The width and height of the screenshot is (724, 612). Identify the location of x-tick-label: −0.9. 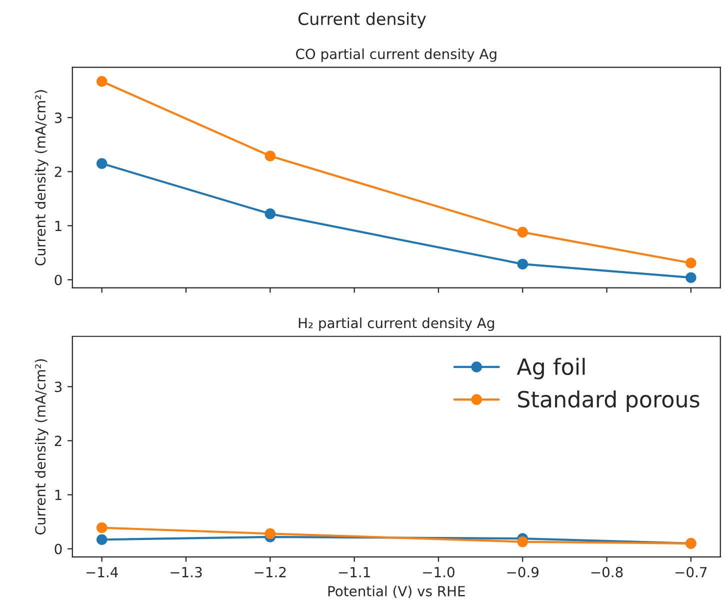
(523, 572).